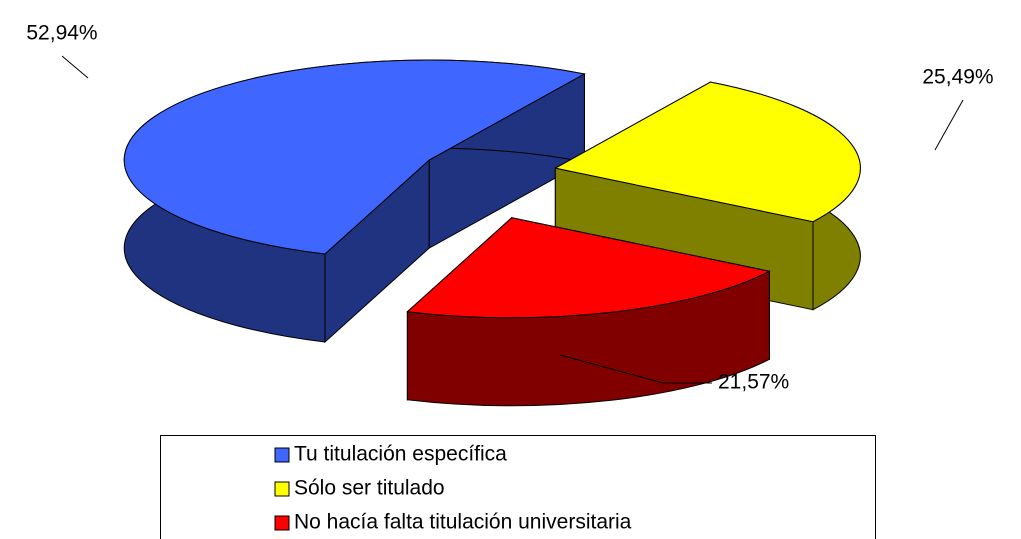  Describe the element at coordinates (463, 522) in the screenshot. I see `legend-label: No hacía falta titulación universitaria` at that location.